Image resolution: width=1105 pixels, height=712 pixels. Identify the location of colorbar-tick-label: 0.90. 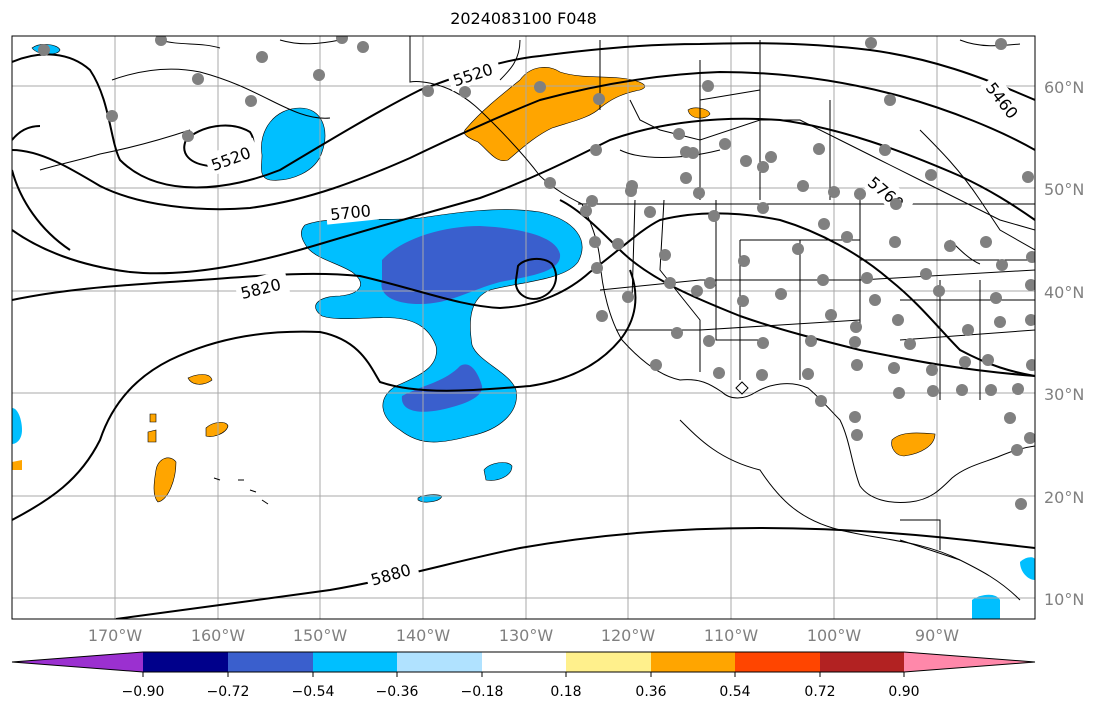
(903, 692).